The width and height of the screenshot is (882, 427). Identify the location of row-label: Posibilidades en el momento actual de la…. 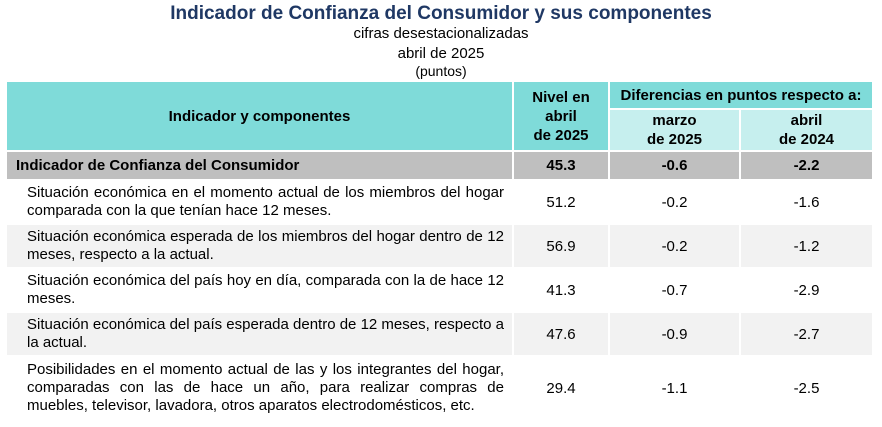
(260, 388).